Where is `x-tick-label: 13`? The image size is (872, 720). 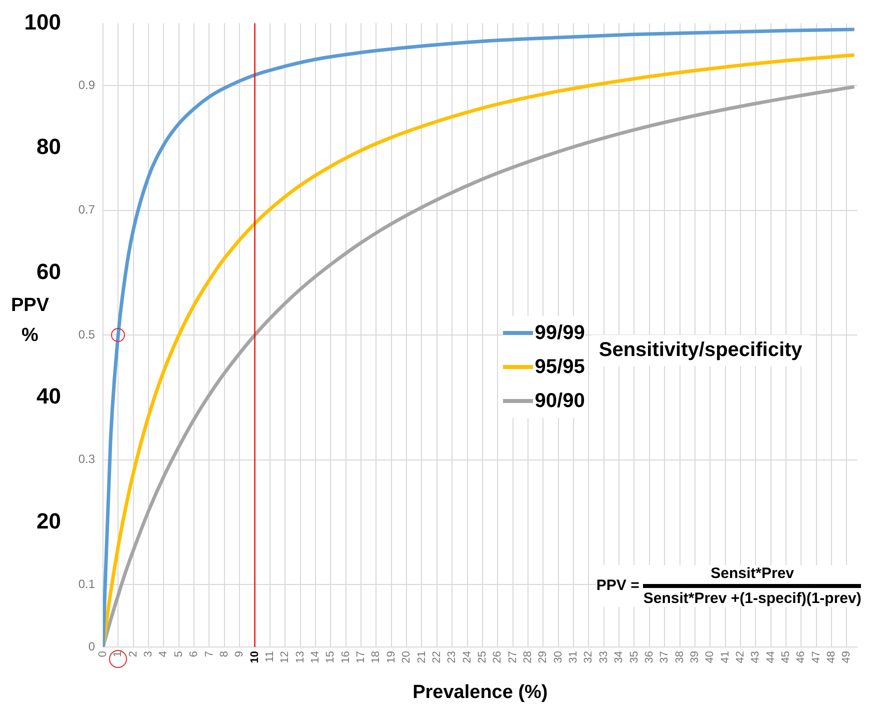
x-tick-label: 13 is located at coordinates (300, 657).